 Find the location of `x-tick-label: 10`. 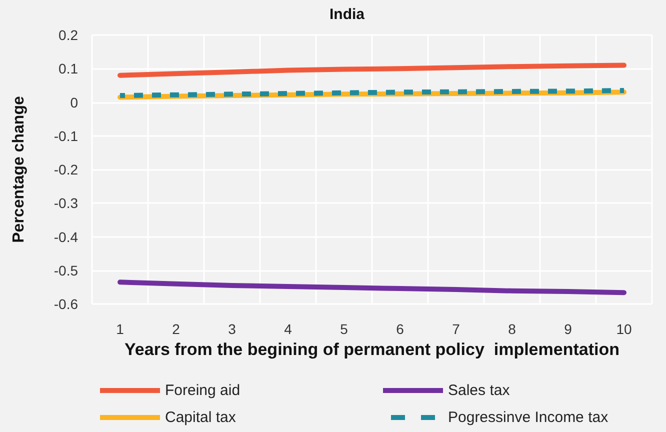

x-tick-label: 10 is located at coordinates (624, 329).